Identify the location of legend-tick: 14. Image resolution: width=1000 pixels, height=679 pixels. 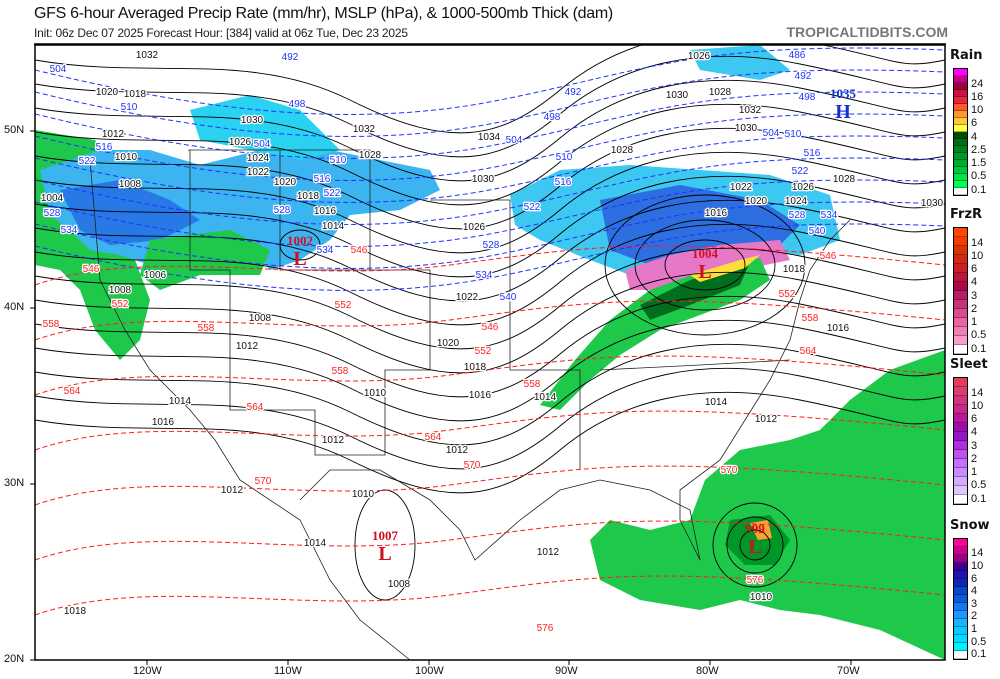
(977, 392).